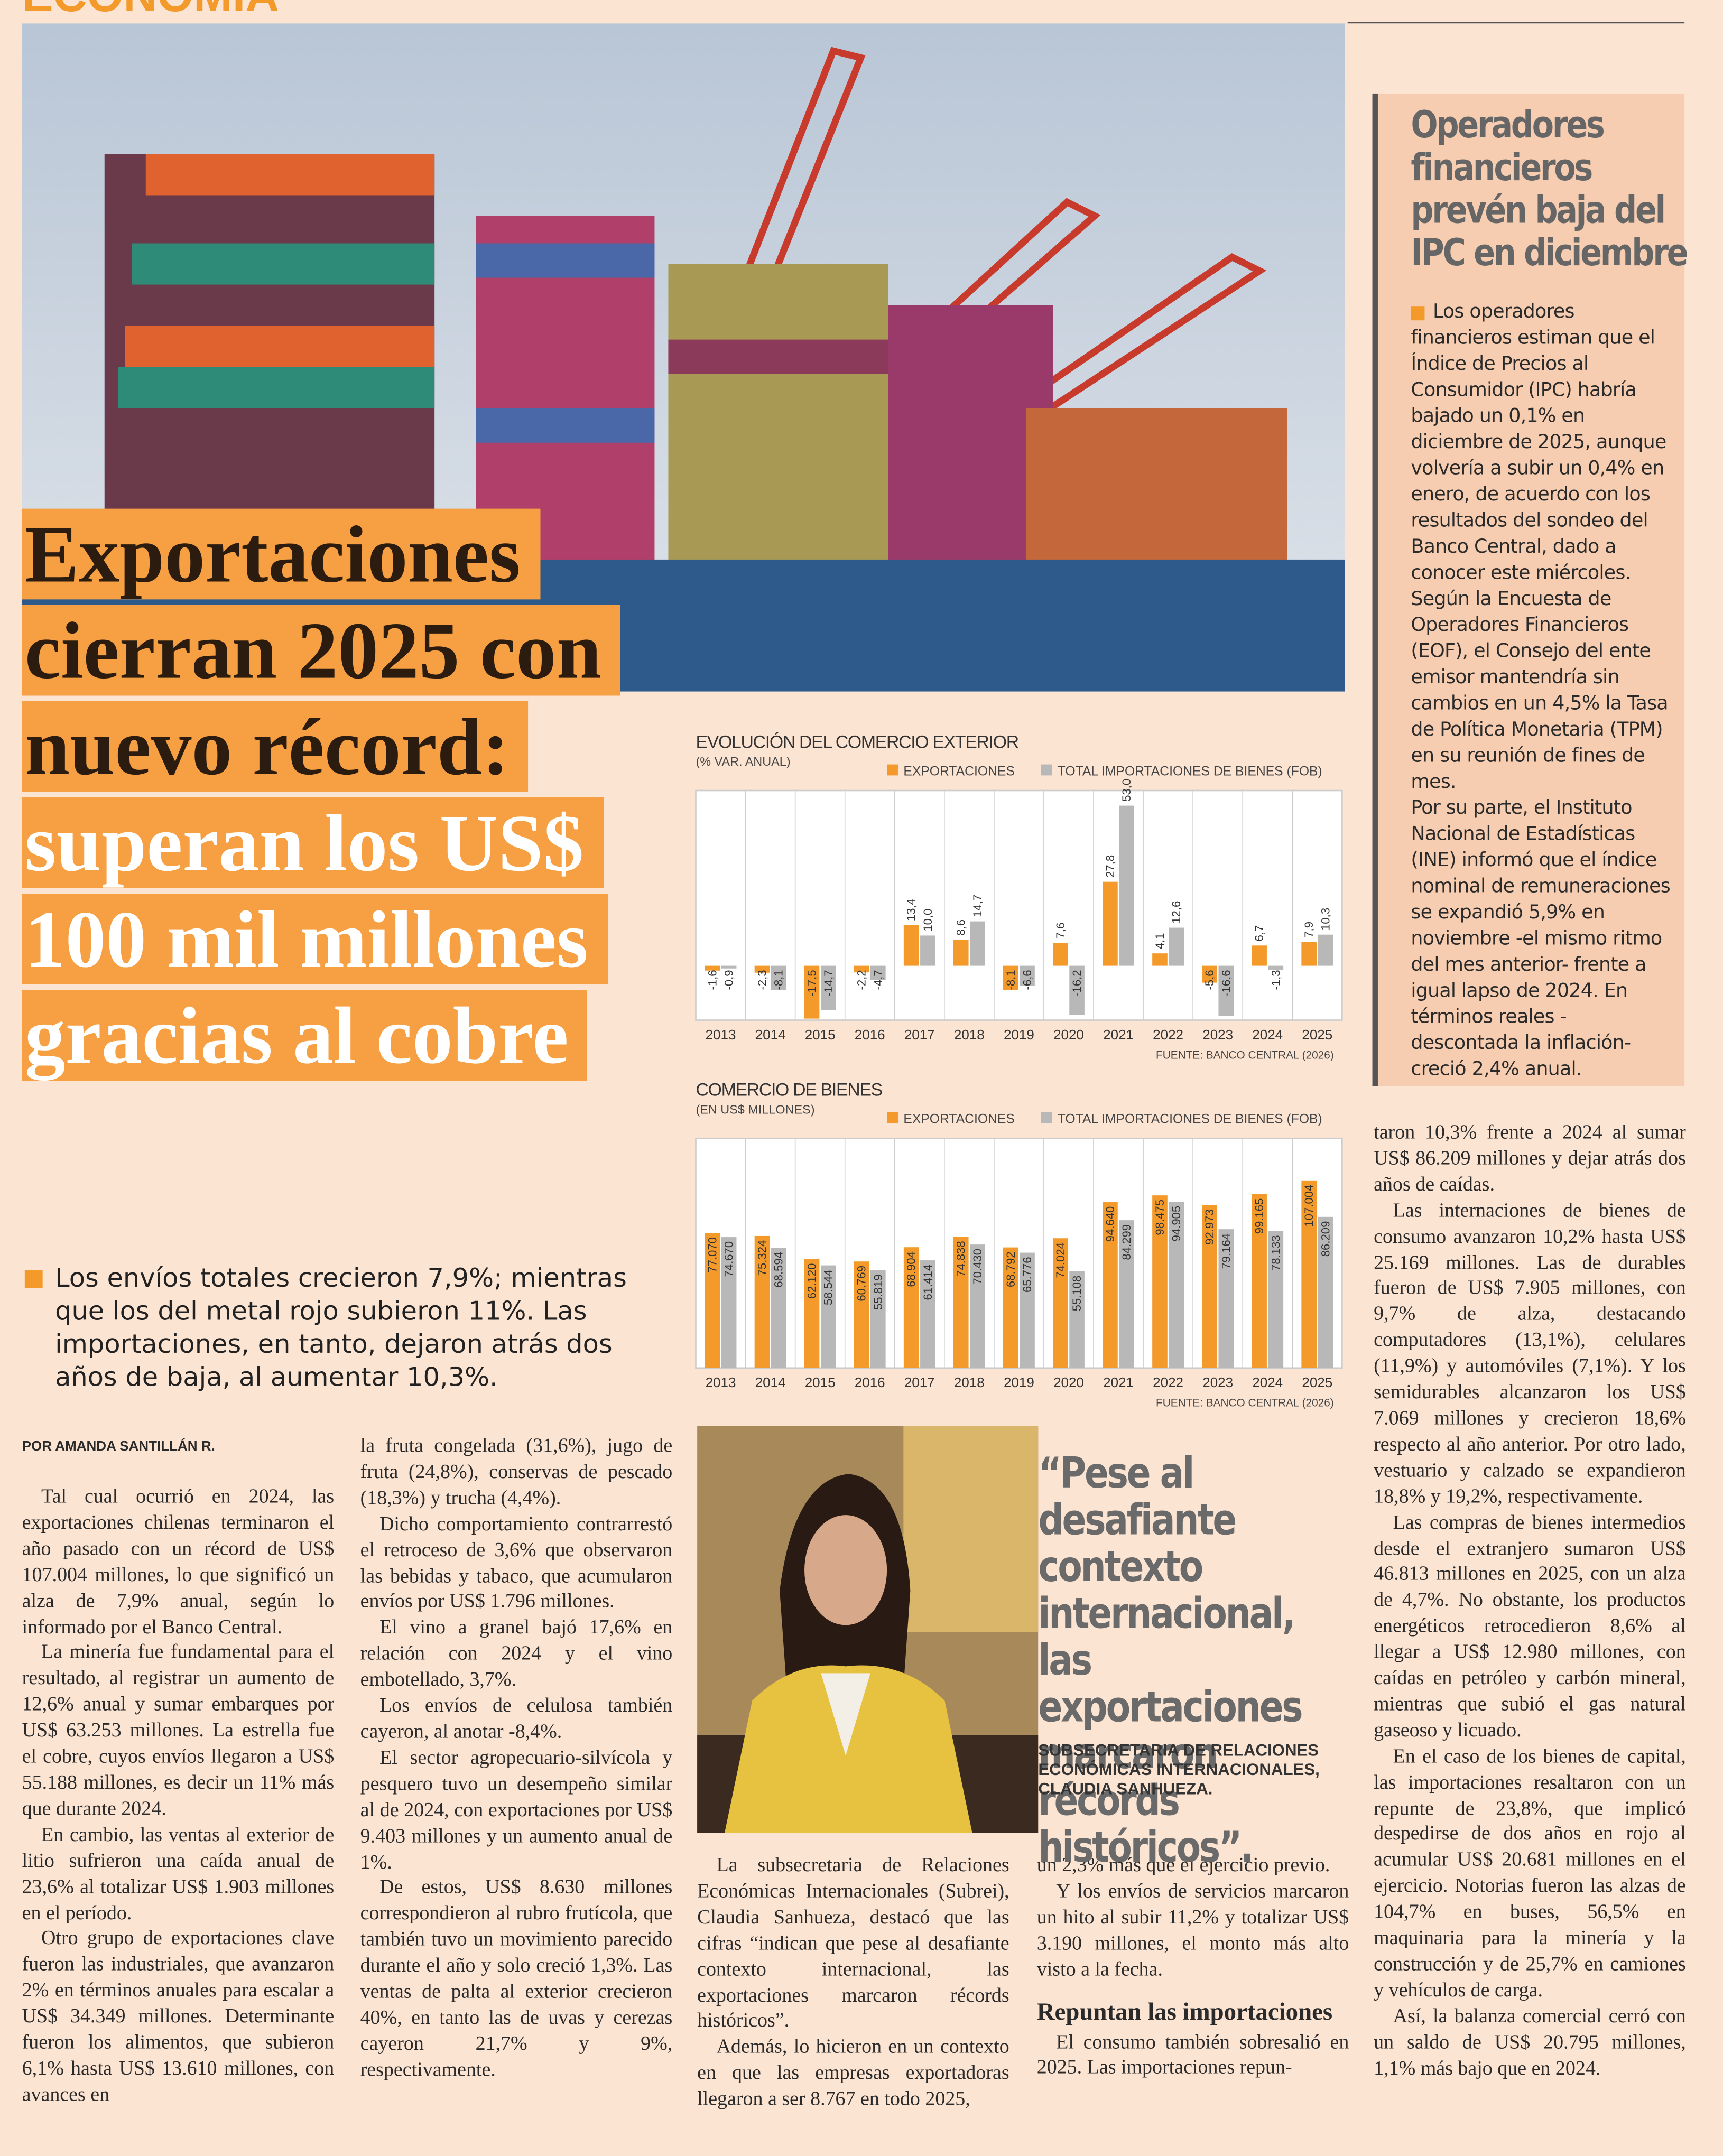 The image size is (1723, 2156). I want to click on value-label: 94.905, so click(1176, 1224).